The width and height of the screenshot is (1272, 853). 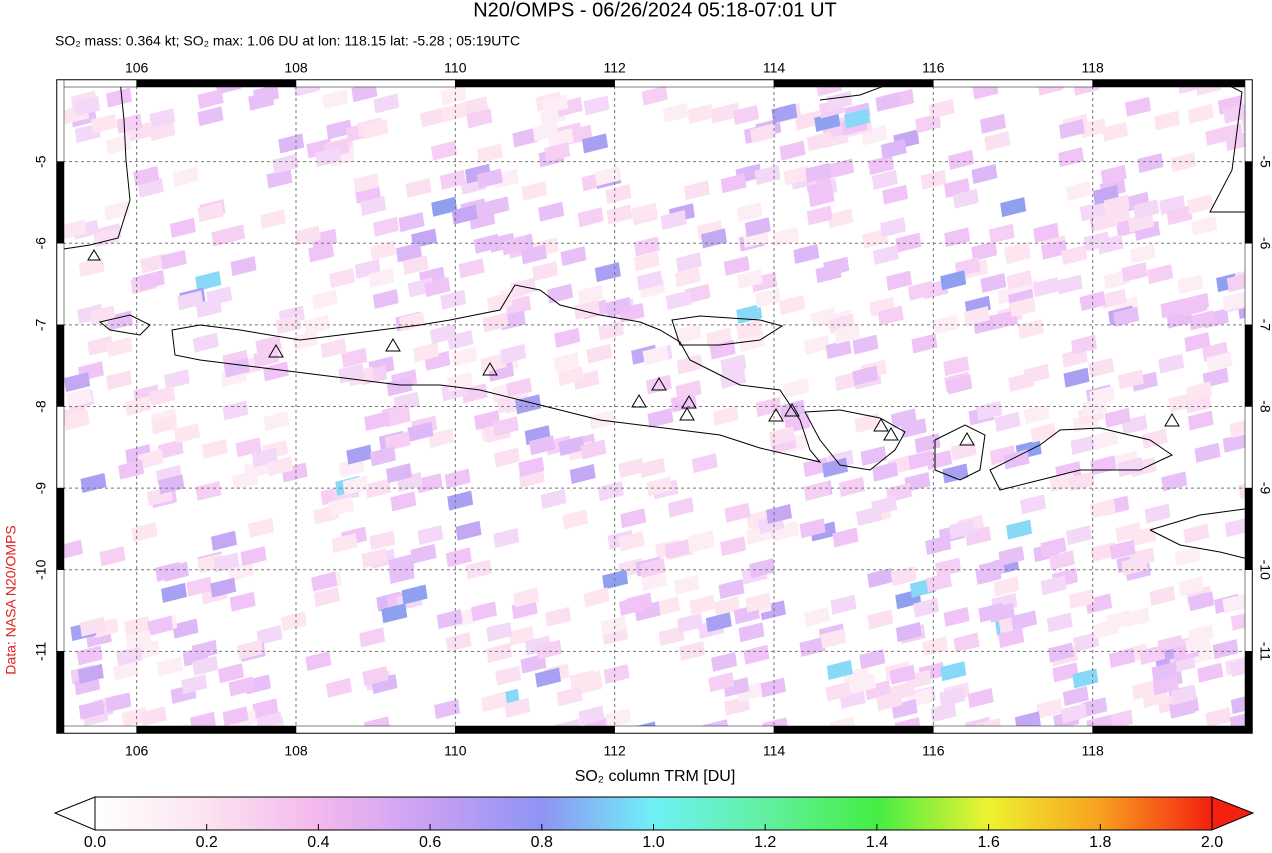 I want to click on y-tick-label: -7, so click(x=1264, y=325).